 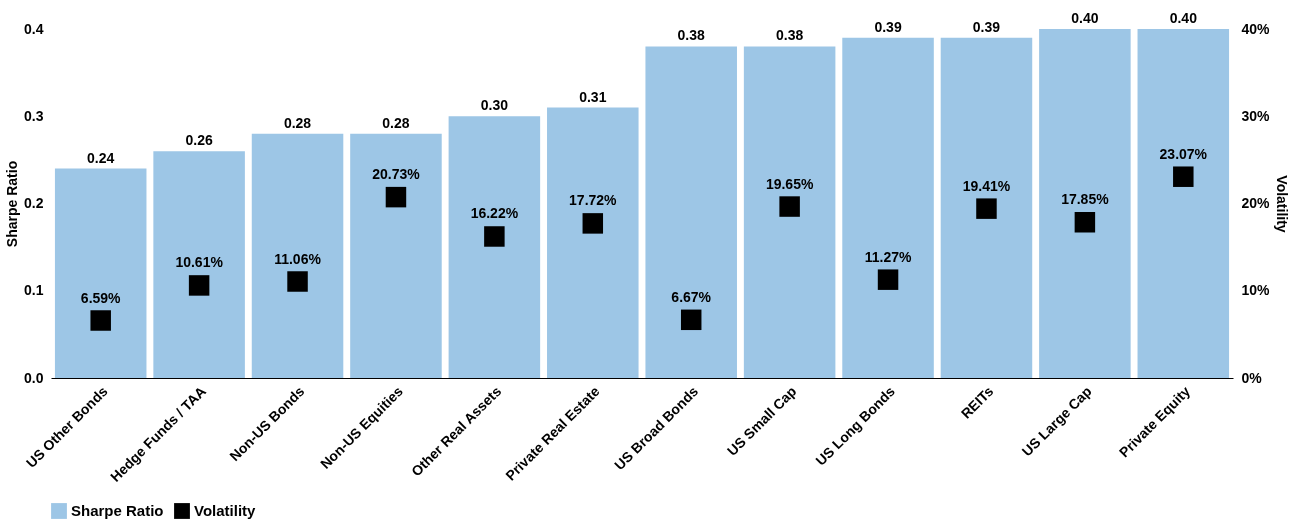 What do you see at coordinates (12, 204) in the screenshot?
I see `y-axis-title: Sharpe Ratio` at bounding box center [12, 204].